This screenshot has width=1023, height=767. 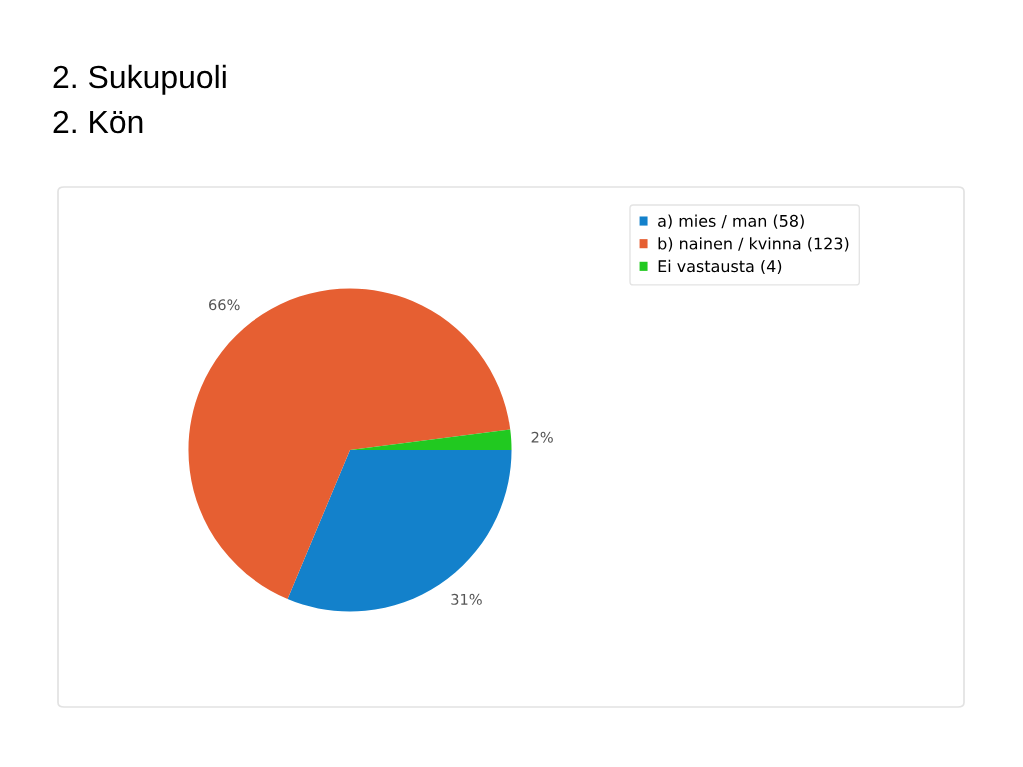 What do you see at coordinates (224, 305) in the screenshot?
I see `data-label: 66%` at bounding box center [224, 305].